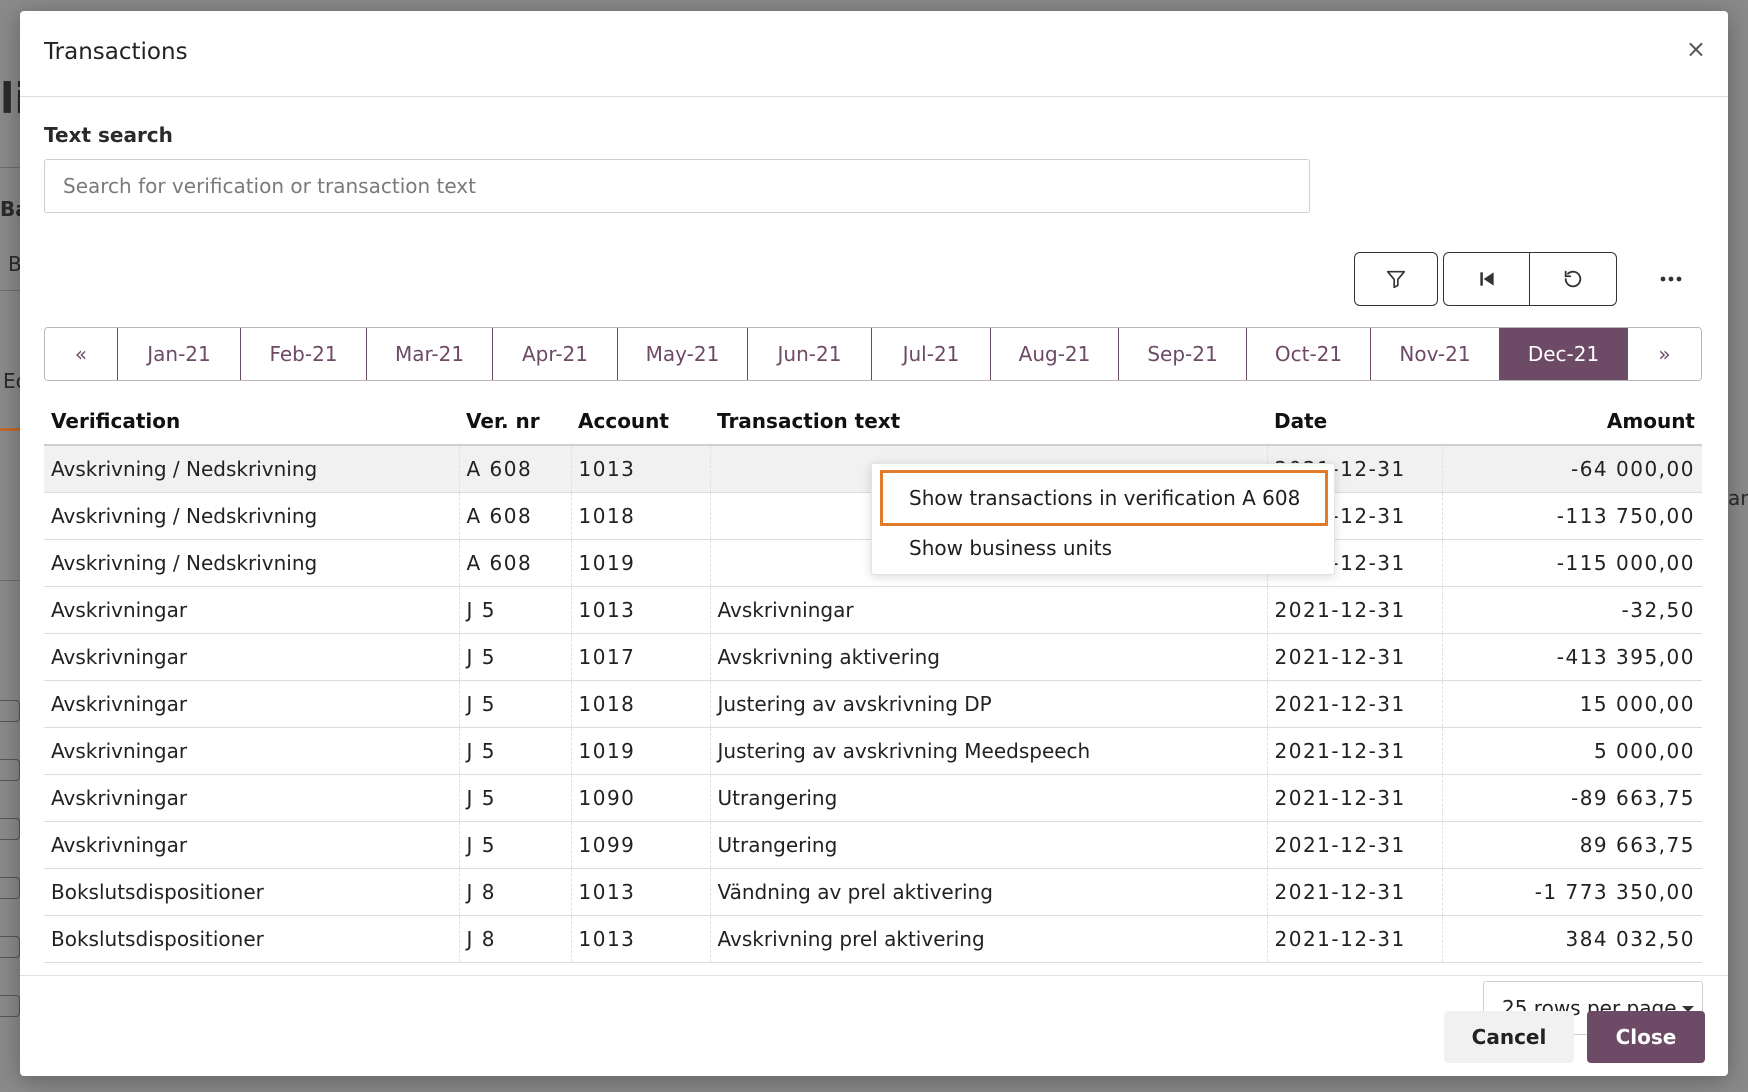 The height and width of the screenshot is (1092, 1748). Describe the element at coordinates (874, 54) in the screenshot. I see `modal-header: Transactions ×` at that location.